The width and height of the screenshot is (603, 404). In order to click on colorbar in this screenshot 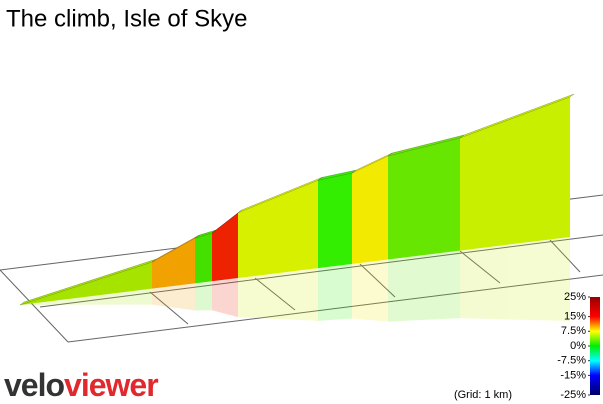, I will do `click(595, 346)`.